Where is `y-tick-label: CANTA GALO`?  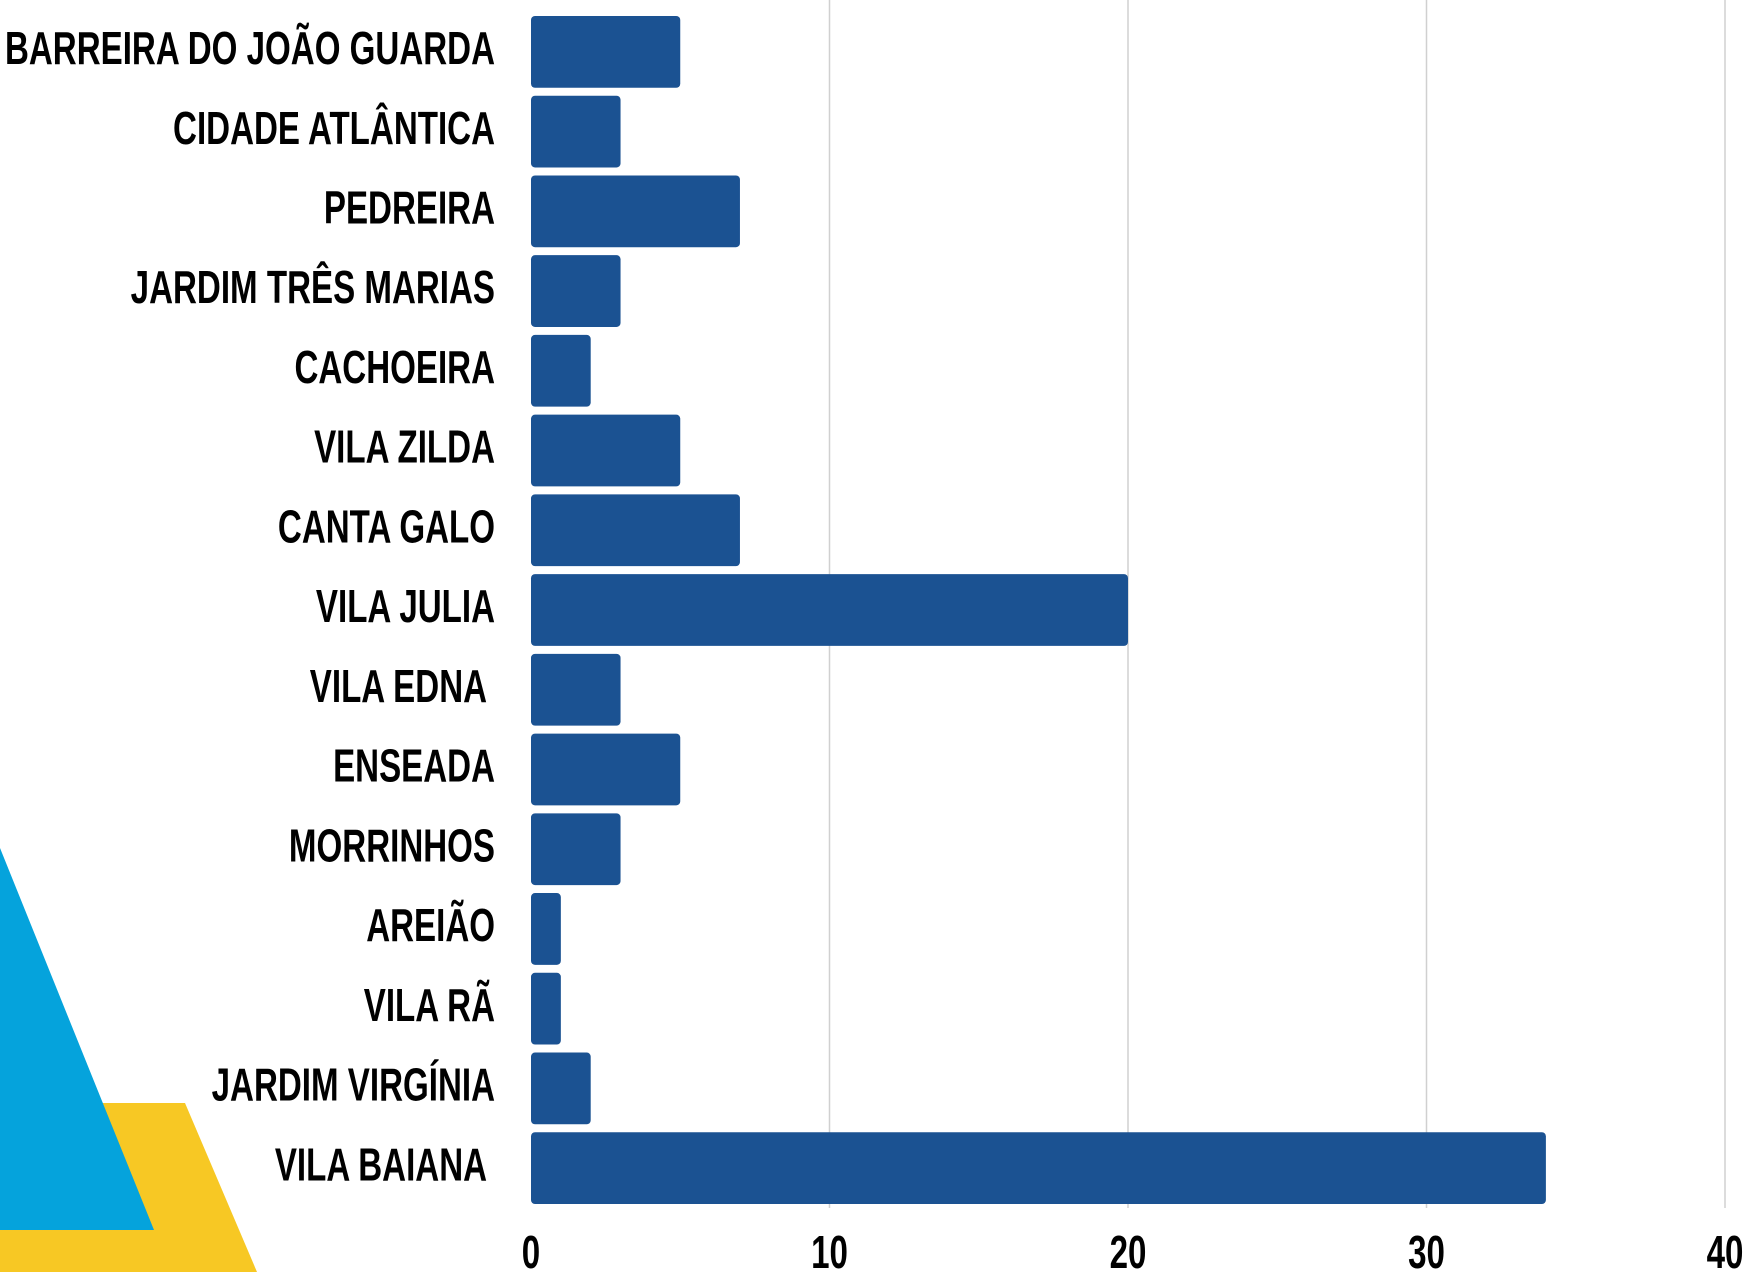 y-tick-label: CANTA GALO is located at coordinates (386, 527).